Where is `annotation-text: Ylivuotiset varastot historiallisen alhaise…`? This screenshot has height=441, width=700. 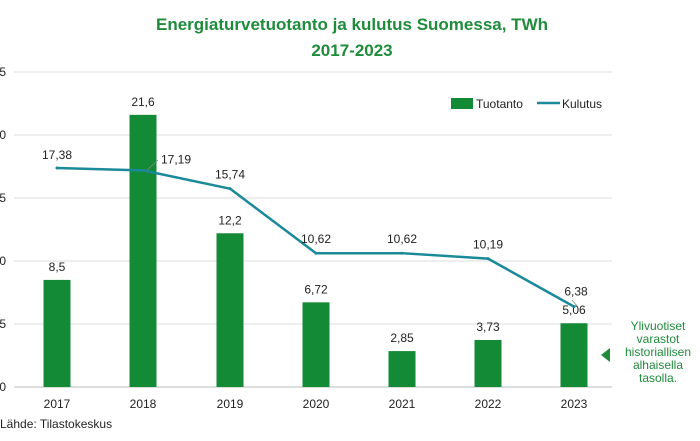 annotation-text: Ylivuotiset varastot historiallisen alhaise… is located at coordinates (658, 352).